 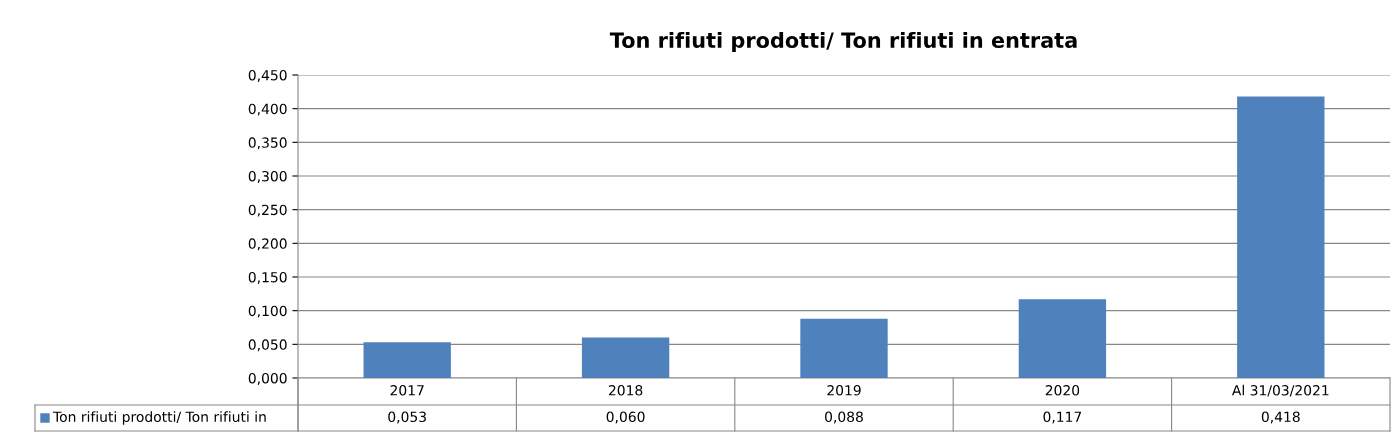 What do you see at coordinates (407, 390) in the screenshot?
I see `x-tick-label: 2017` at bounding box center [407, 390].